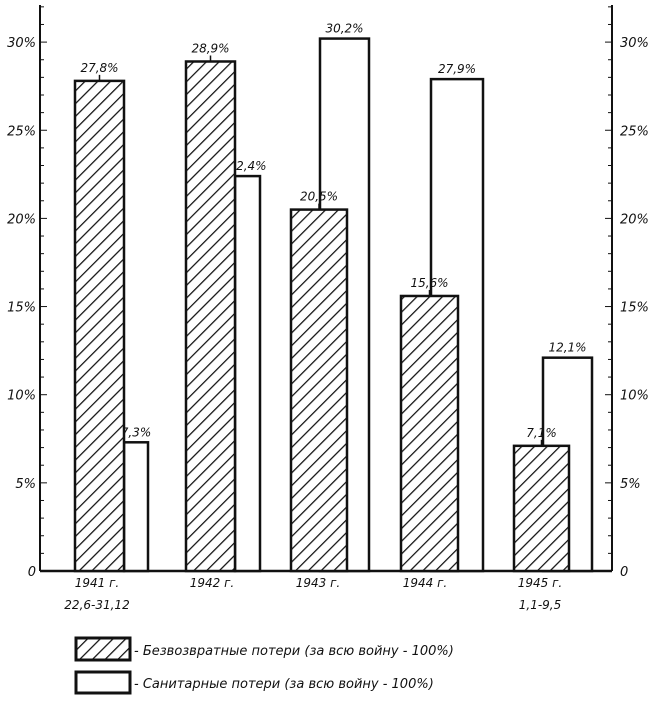 This screenshot has width=672, height=706. Describe the element at coordinates (21, 308) in the screenshot. I see `y-tick-label-left: 15%` at that location.